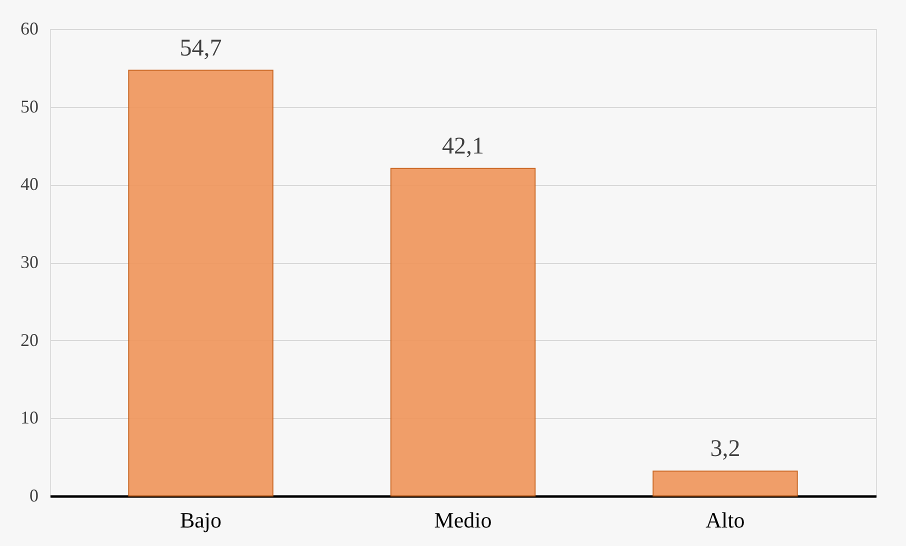  Describe the element at coordinates (463, 146) in the screenshot. I see `data-label: 42,1` at that location.